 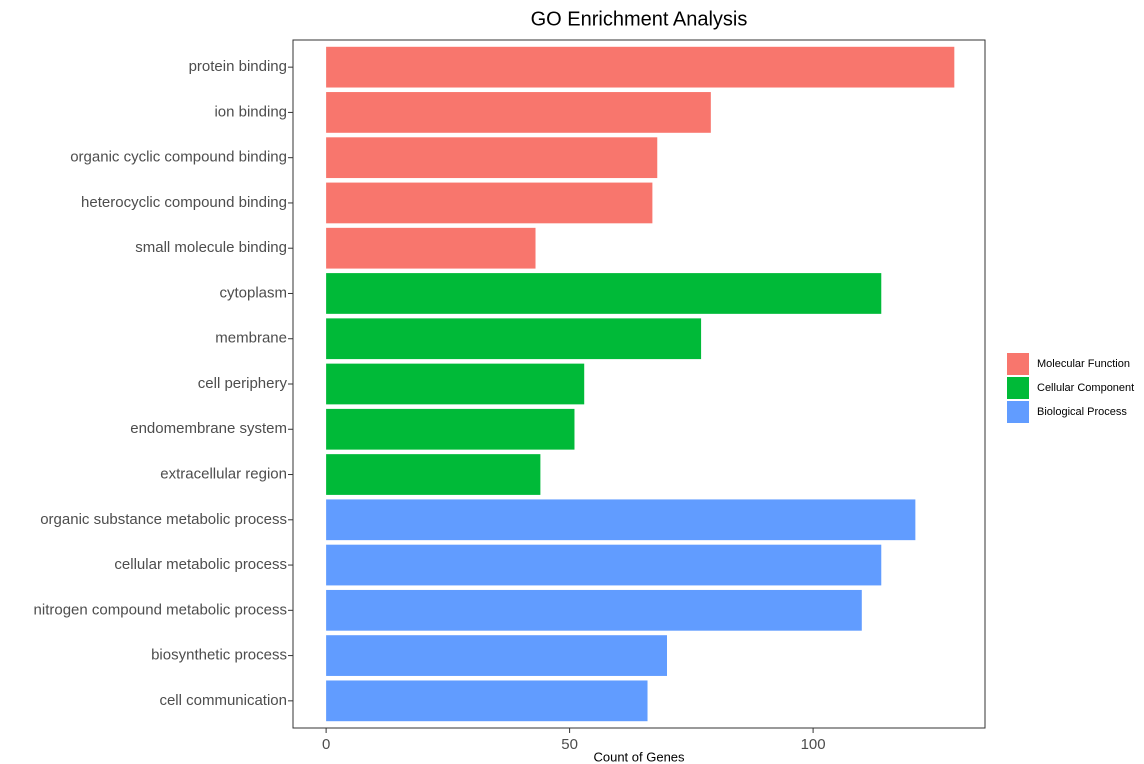 What do you see at coordinates (243, 383) in the screenshot?
I see `y-tick-label: cell periphery` at bounding box center [243, 383].